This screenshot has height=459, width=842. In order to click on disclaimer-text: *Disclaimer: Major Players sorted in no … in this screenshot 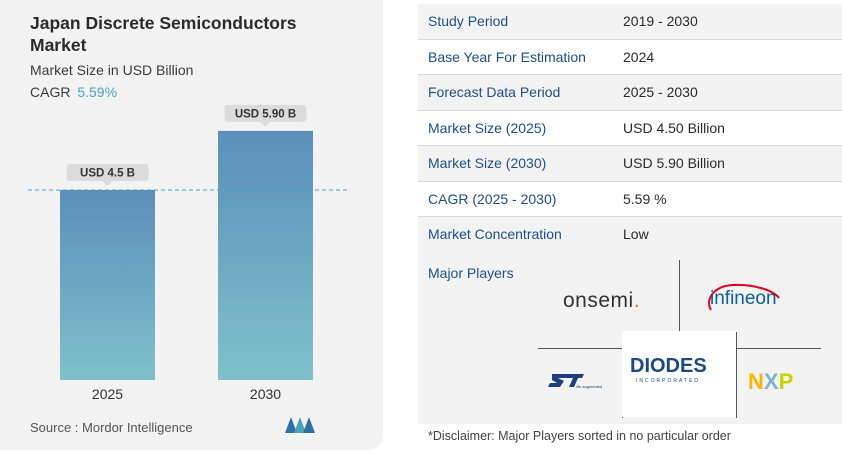, I will do `click(579, 436)`.